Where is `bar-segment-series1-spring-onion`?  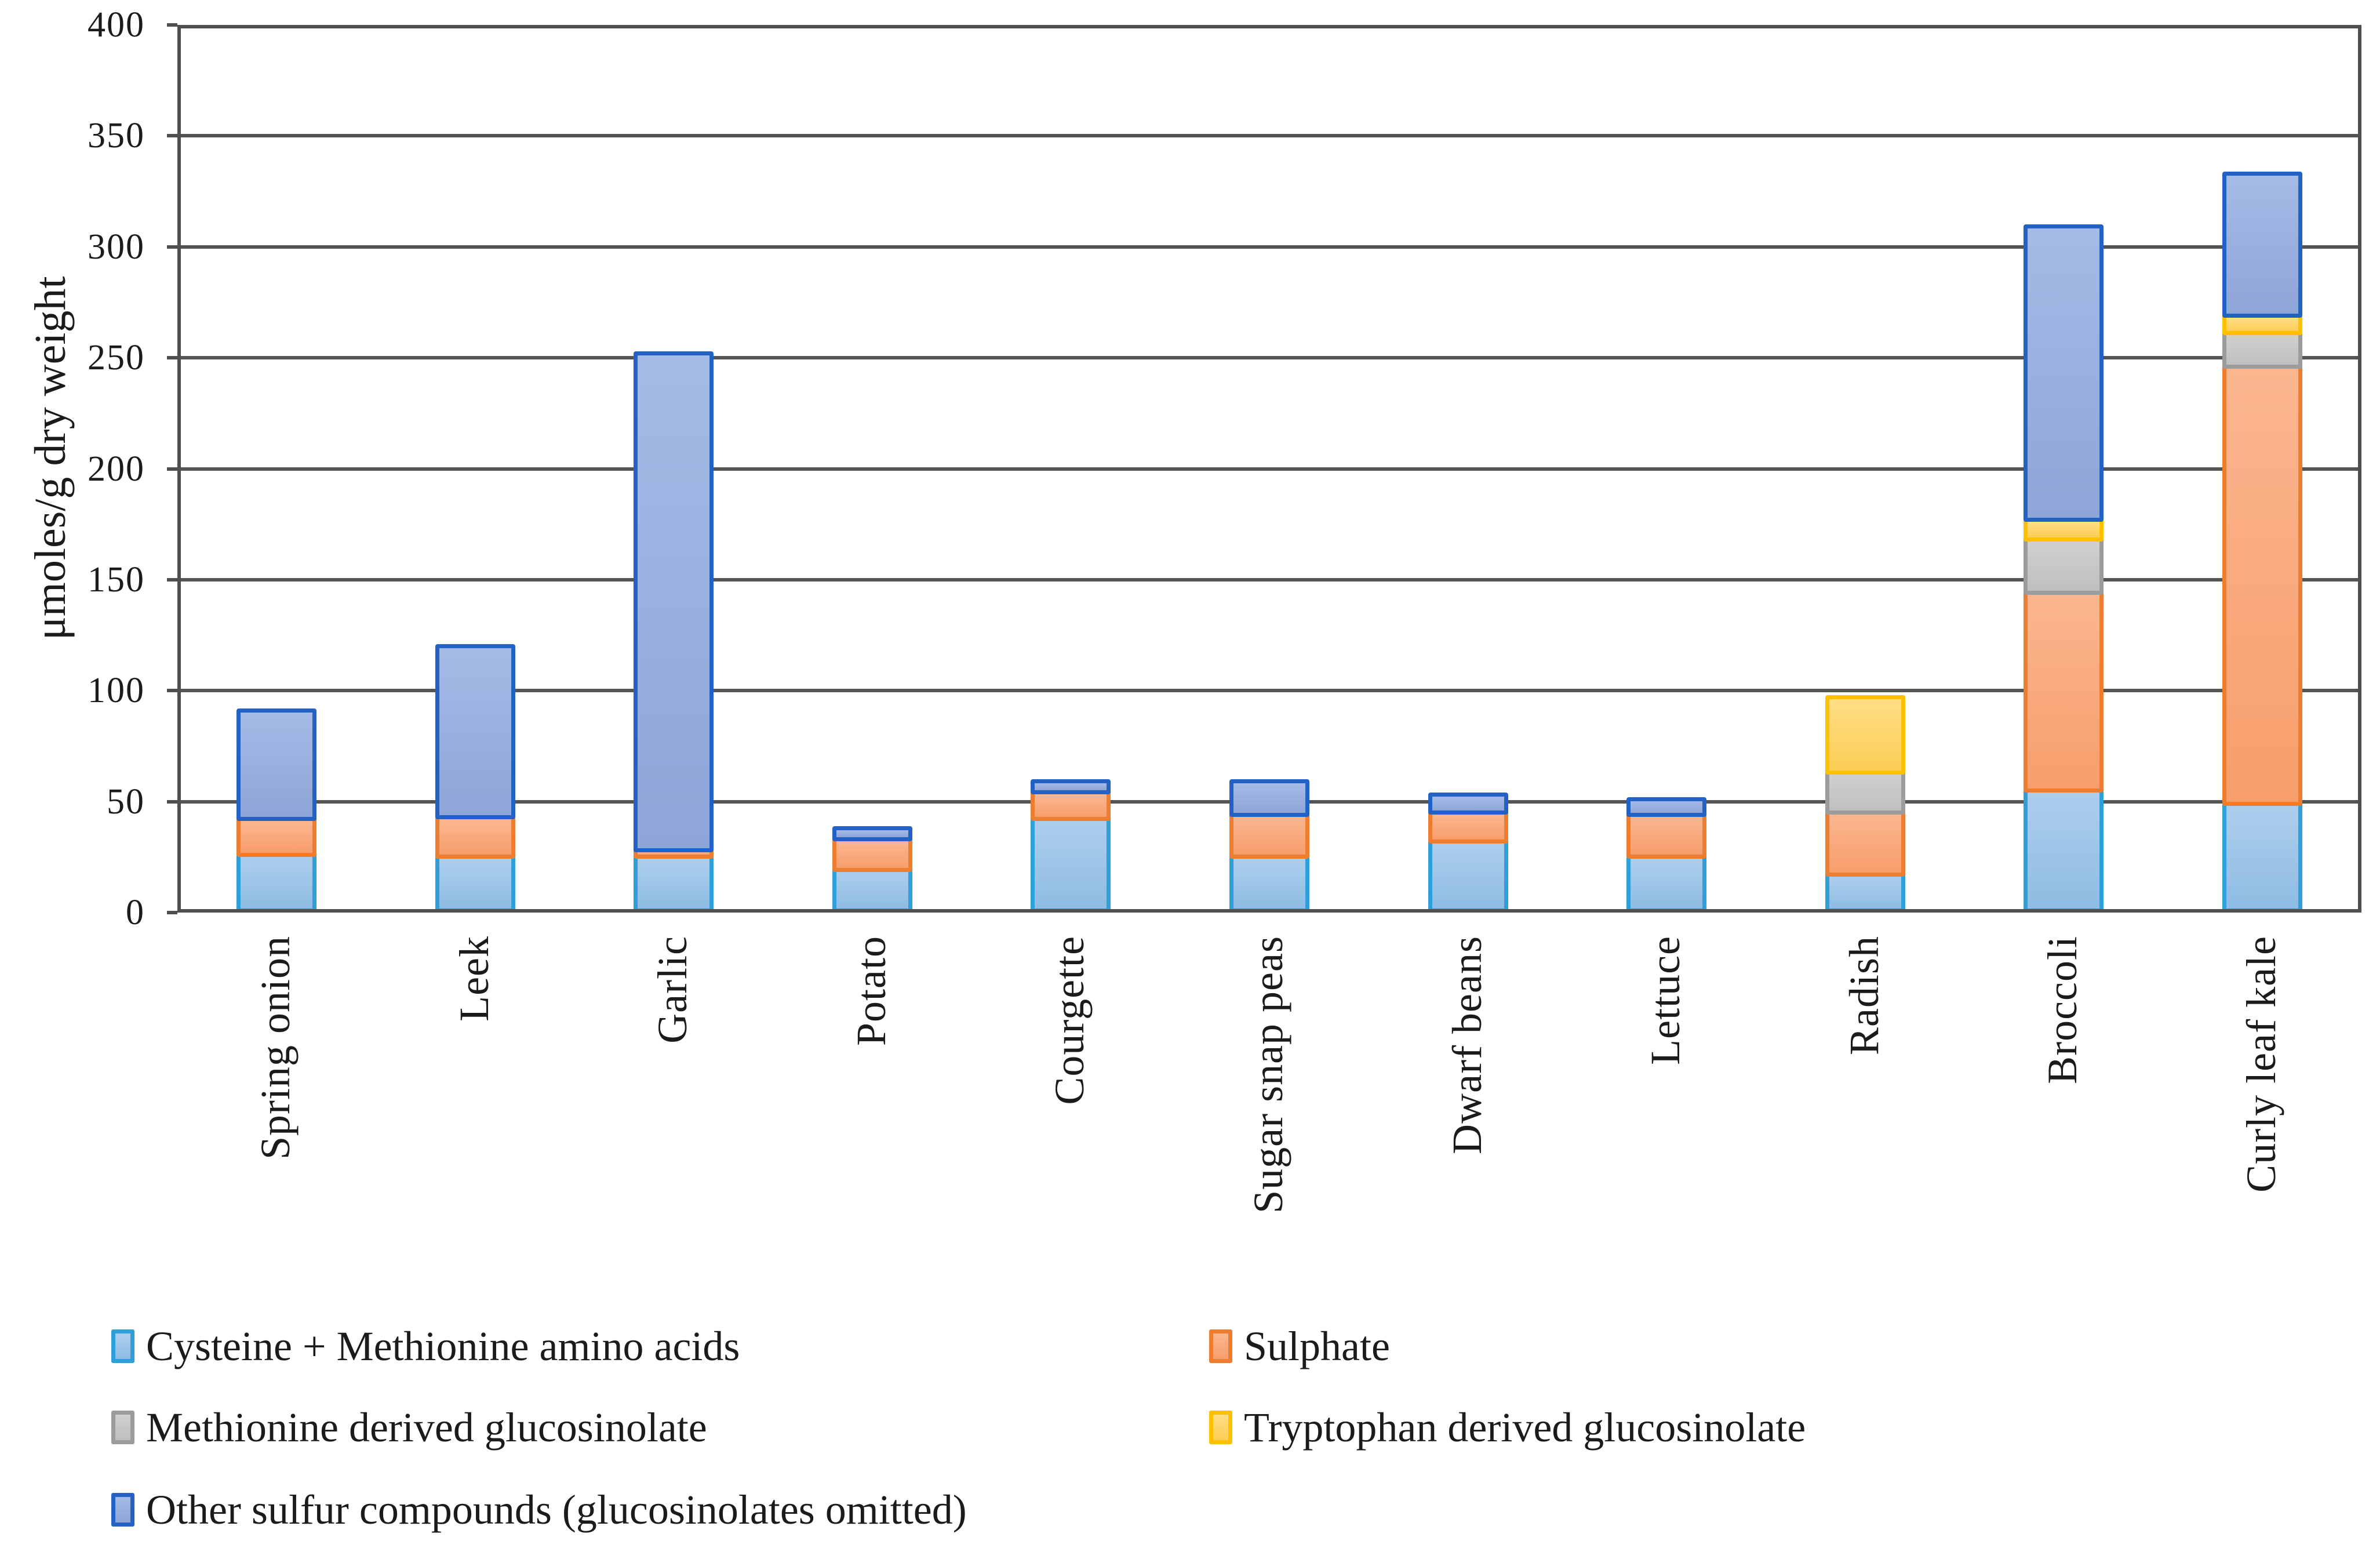
bar-segment-series1-spring-onion is located at coordinates (277, 837).